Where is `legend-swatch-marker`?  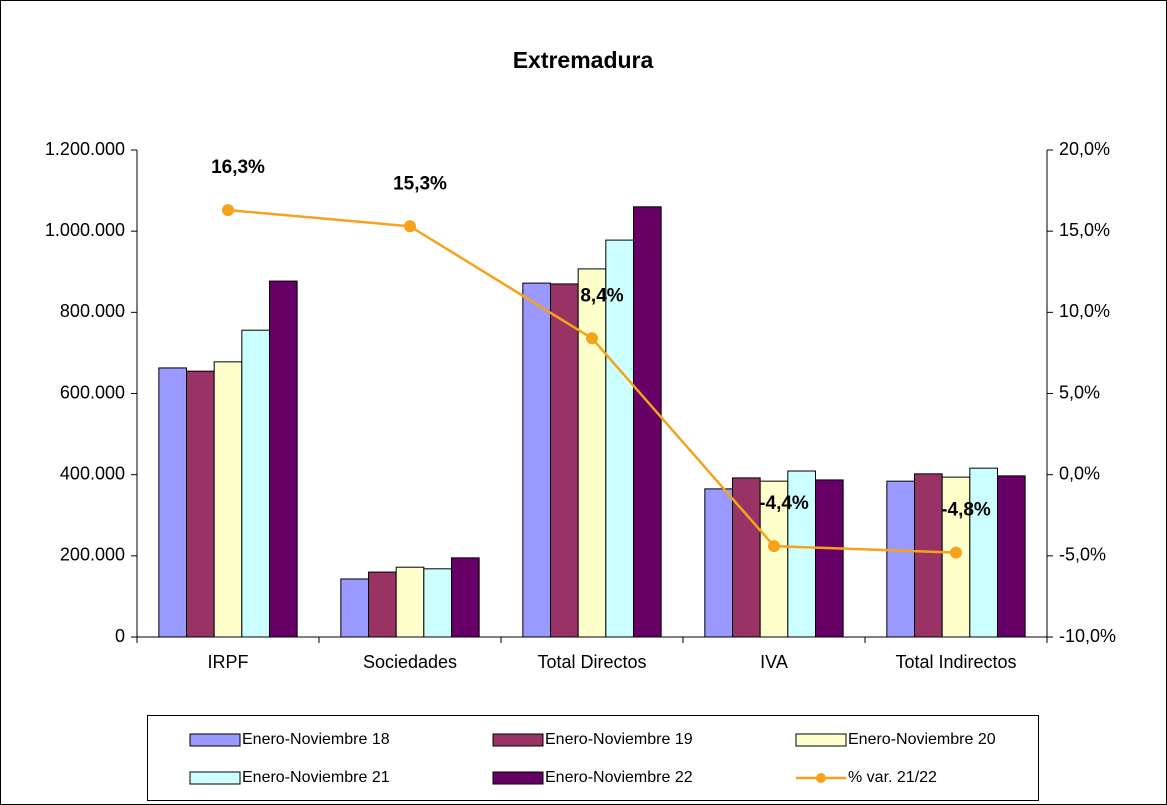 legend-swatch-marker is located at coordinates (821, 778).